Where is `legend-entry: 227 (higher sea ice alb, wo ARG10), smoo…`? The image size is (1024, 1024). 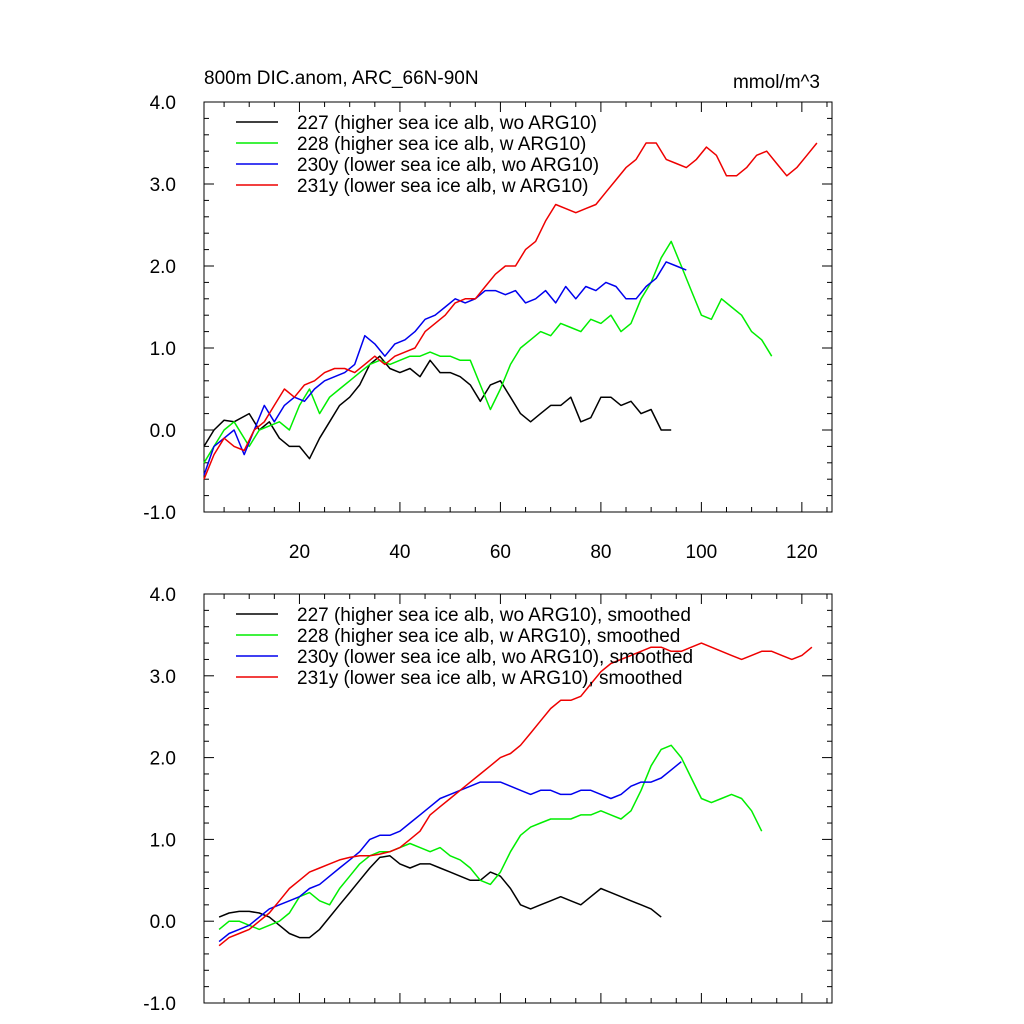 legend-entry: 227 (higher sea ice alb, wo ARG10), smoo… is located at coordinates (494, 615).